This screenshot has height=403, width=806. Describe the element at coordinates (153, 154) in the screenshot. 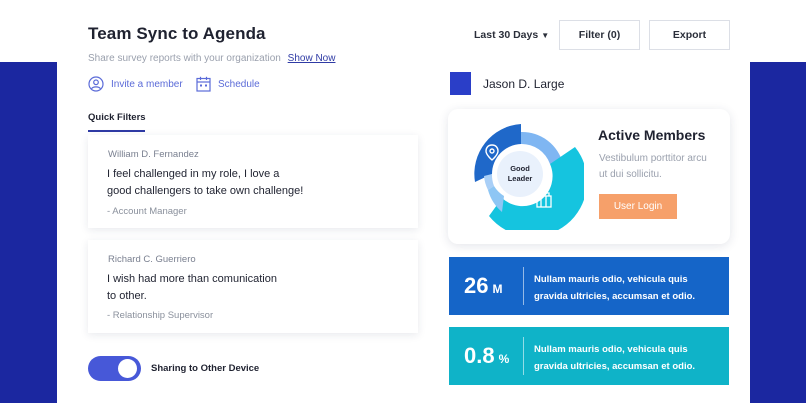

I see `feedback-author: William D. Fernandez` at that location.